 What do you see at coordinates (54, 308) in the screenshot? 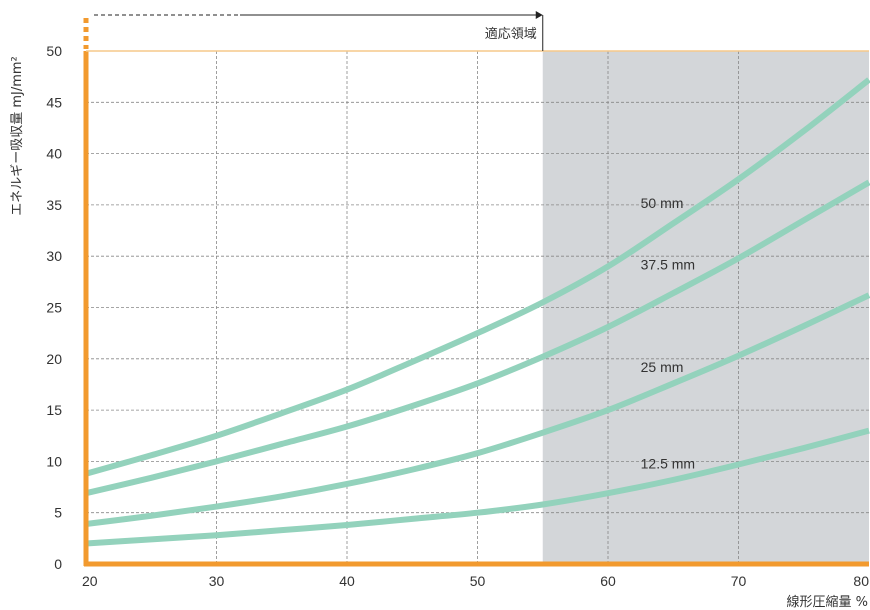
I see `y-tick-label: 25` at bounding box center [54, 308].